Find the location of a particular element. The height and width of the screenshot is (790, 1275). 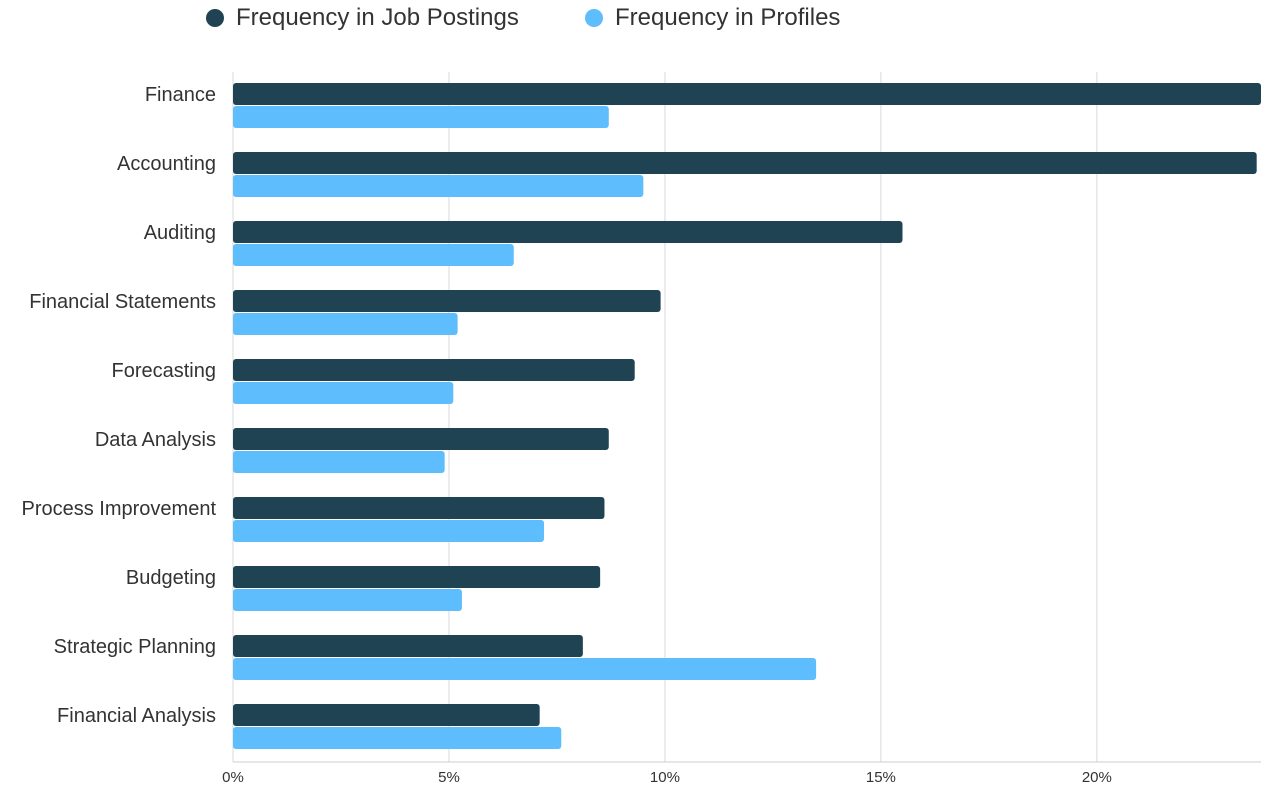

category-label-9: Financial Analysis is located at coordinates (136, 716).